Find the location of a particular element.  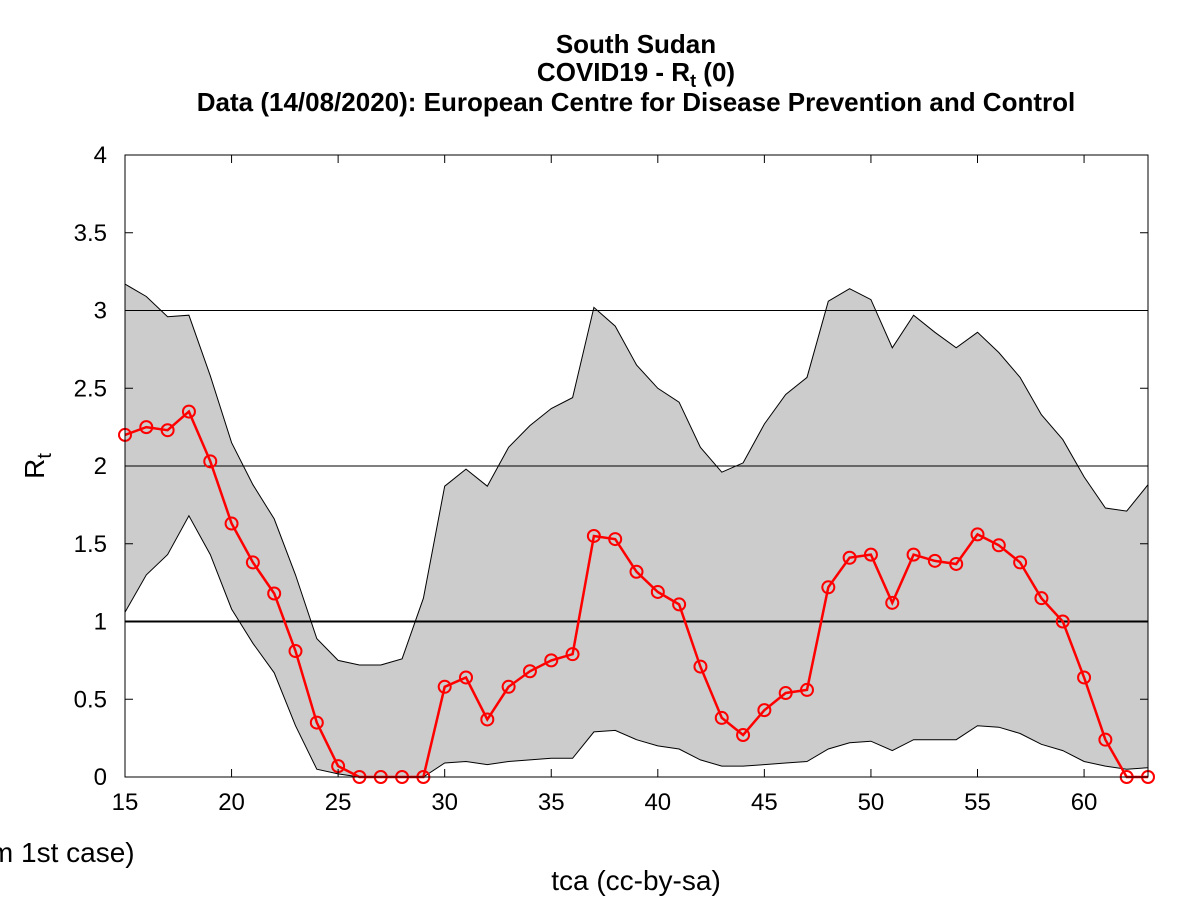

y-tick-label-2.5: 2.5 is located at coordinates (90, 388).